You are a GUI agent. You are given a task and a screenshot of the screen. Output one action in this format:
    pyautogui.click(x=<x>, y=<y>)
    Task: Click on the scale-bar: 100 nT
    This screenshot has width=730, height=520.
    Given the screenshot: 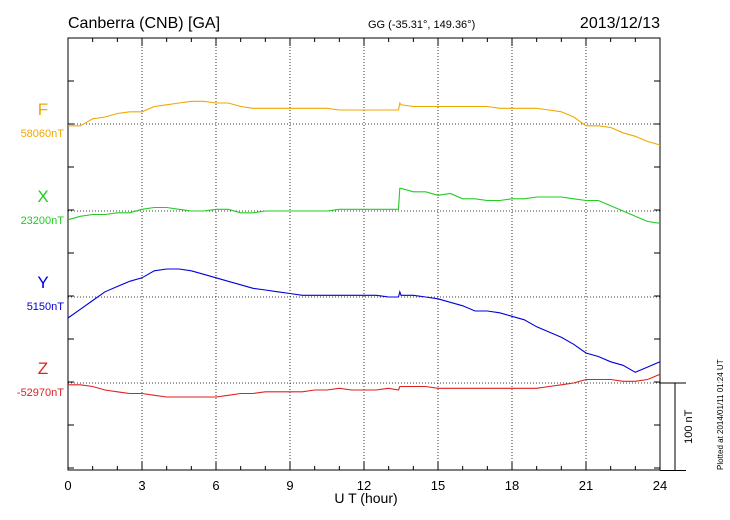 What is the action you would take?
    pyautogui.click(x=677, y=426)
    